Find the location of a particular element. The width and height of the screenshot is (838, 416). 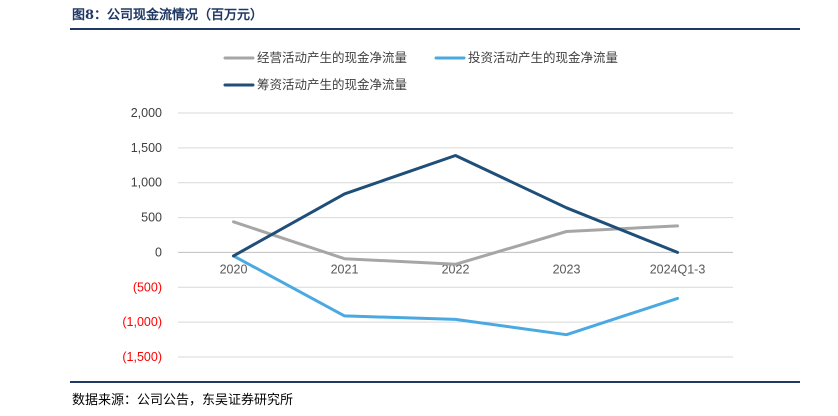

y-tick-label: 1,000 is located at coordinates (146, 183).